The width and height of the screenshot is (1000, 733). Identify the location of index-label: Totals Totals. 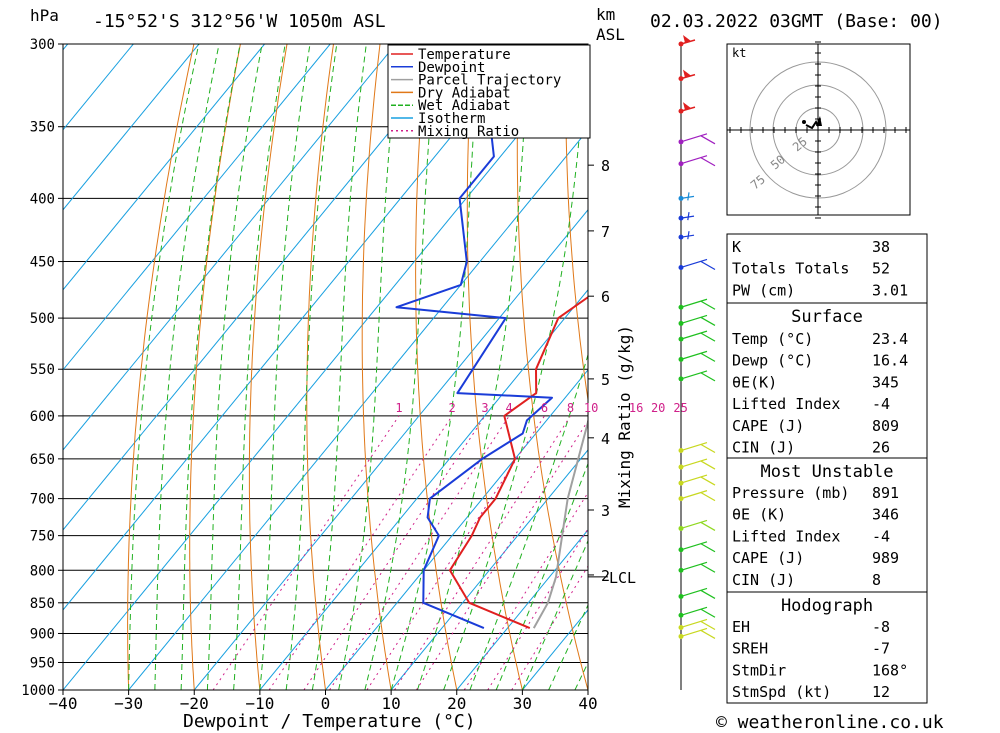
(790, 269).